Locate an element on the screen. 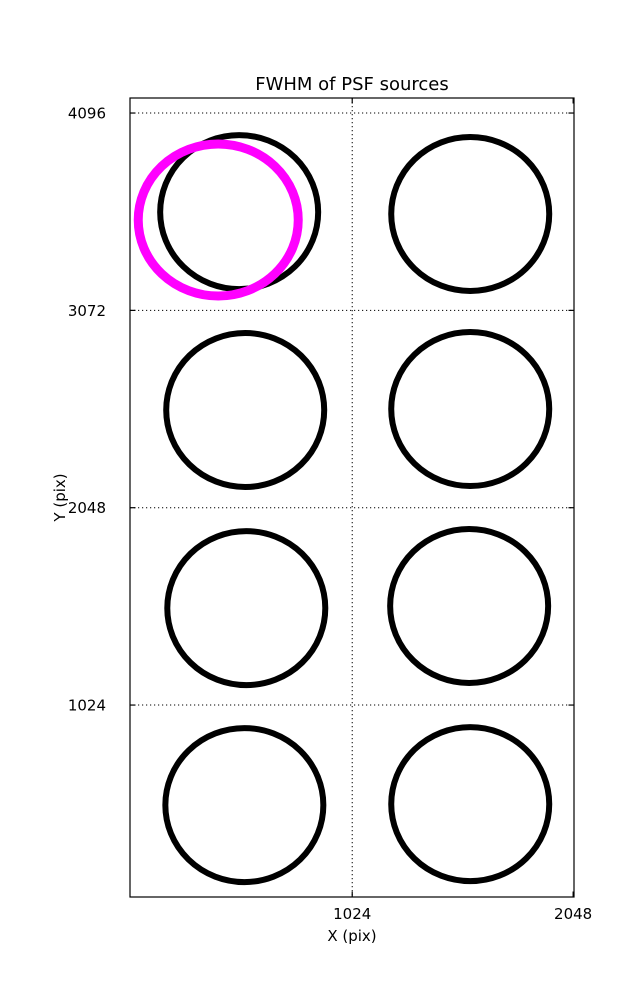 Image resolution: width=637 pixels, height=1000 pixels. highlighted-source-circle-marker is located at coordinates (218, 220).